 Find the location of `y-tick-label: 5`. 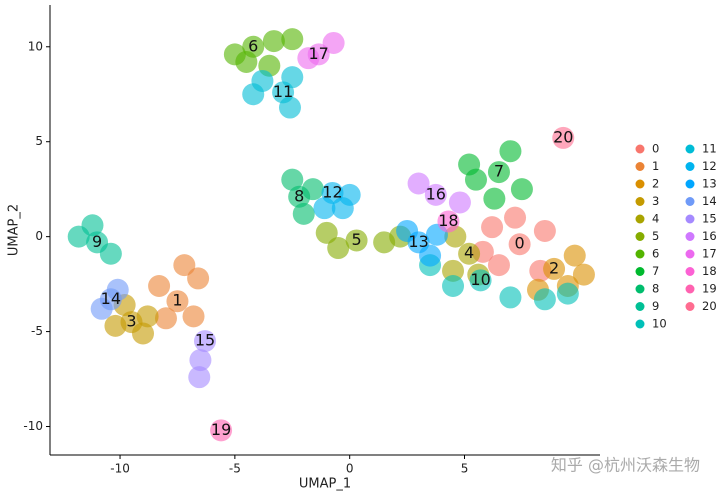

y-tick-label: 5 is located at coordinates (39, 141).